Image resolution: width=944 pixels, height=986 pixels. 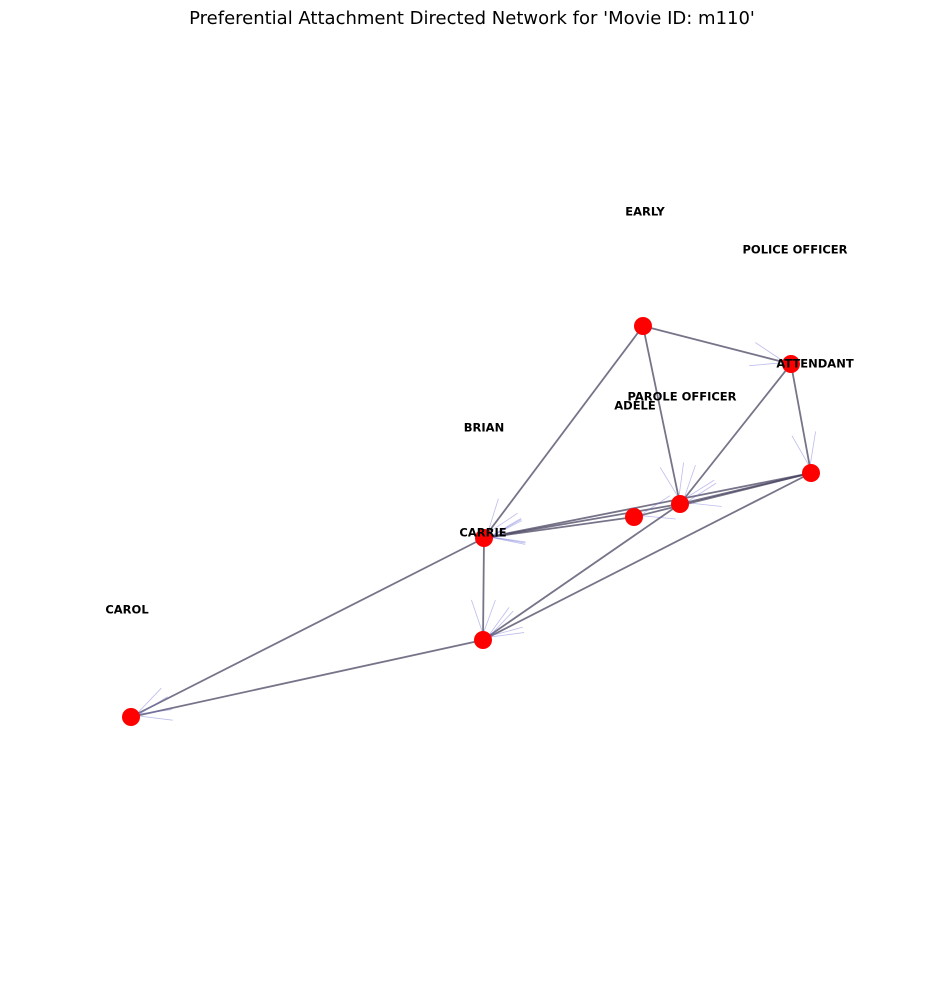 What do you see at coordinates (635, 406) in the screenshot?
I see `node-label-adele: ADELE` at bounding box center [635, 406].